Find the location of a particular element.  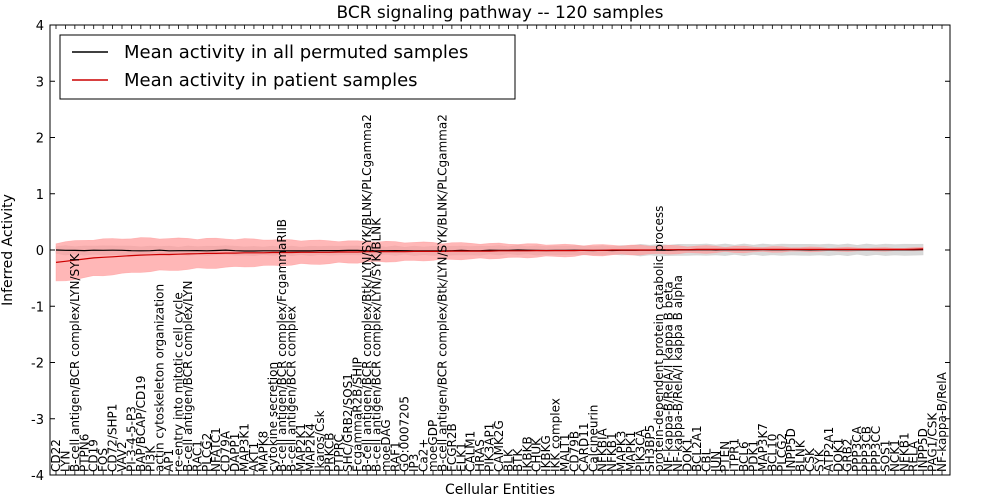

x-tick-label: PI3K is located at coordinates (150, 458).